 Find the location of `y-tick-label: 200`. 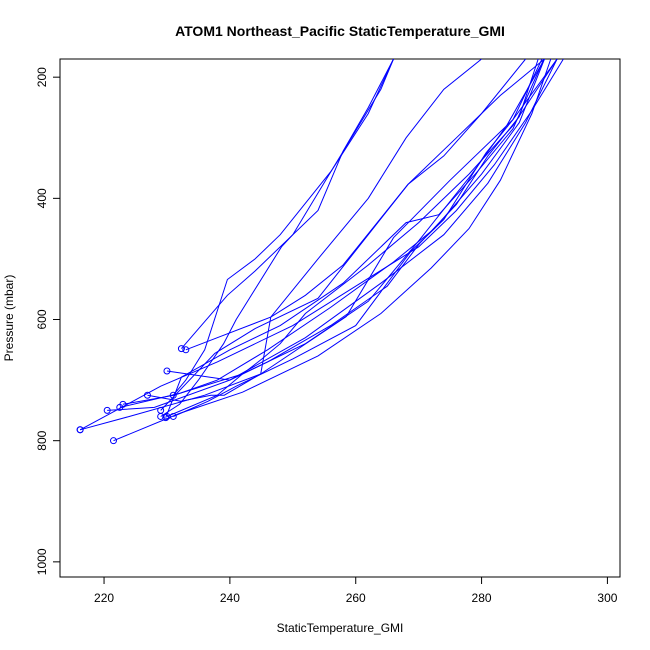

y-tick-label: 200 is located at coordinates (42, 77).